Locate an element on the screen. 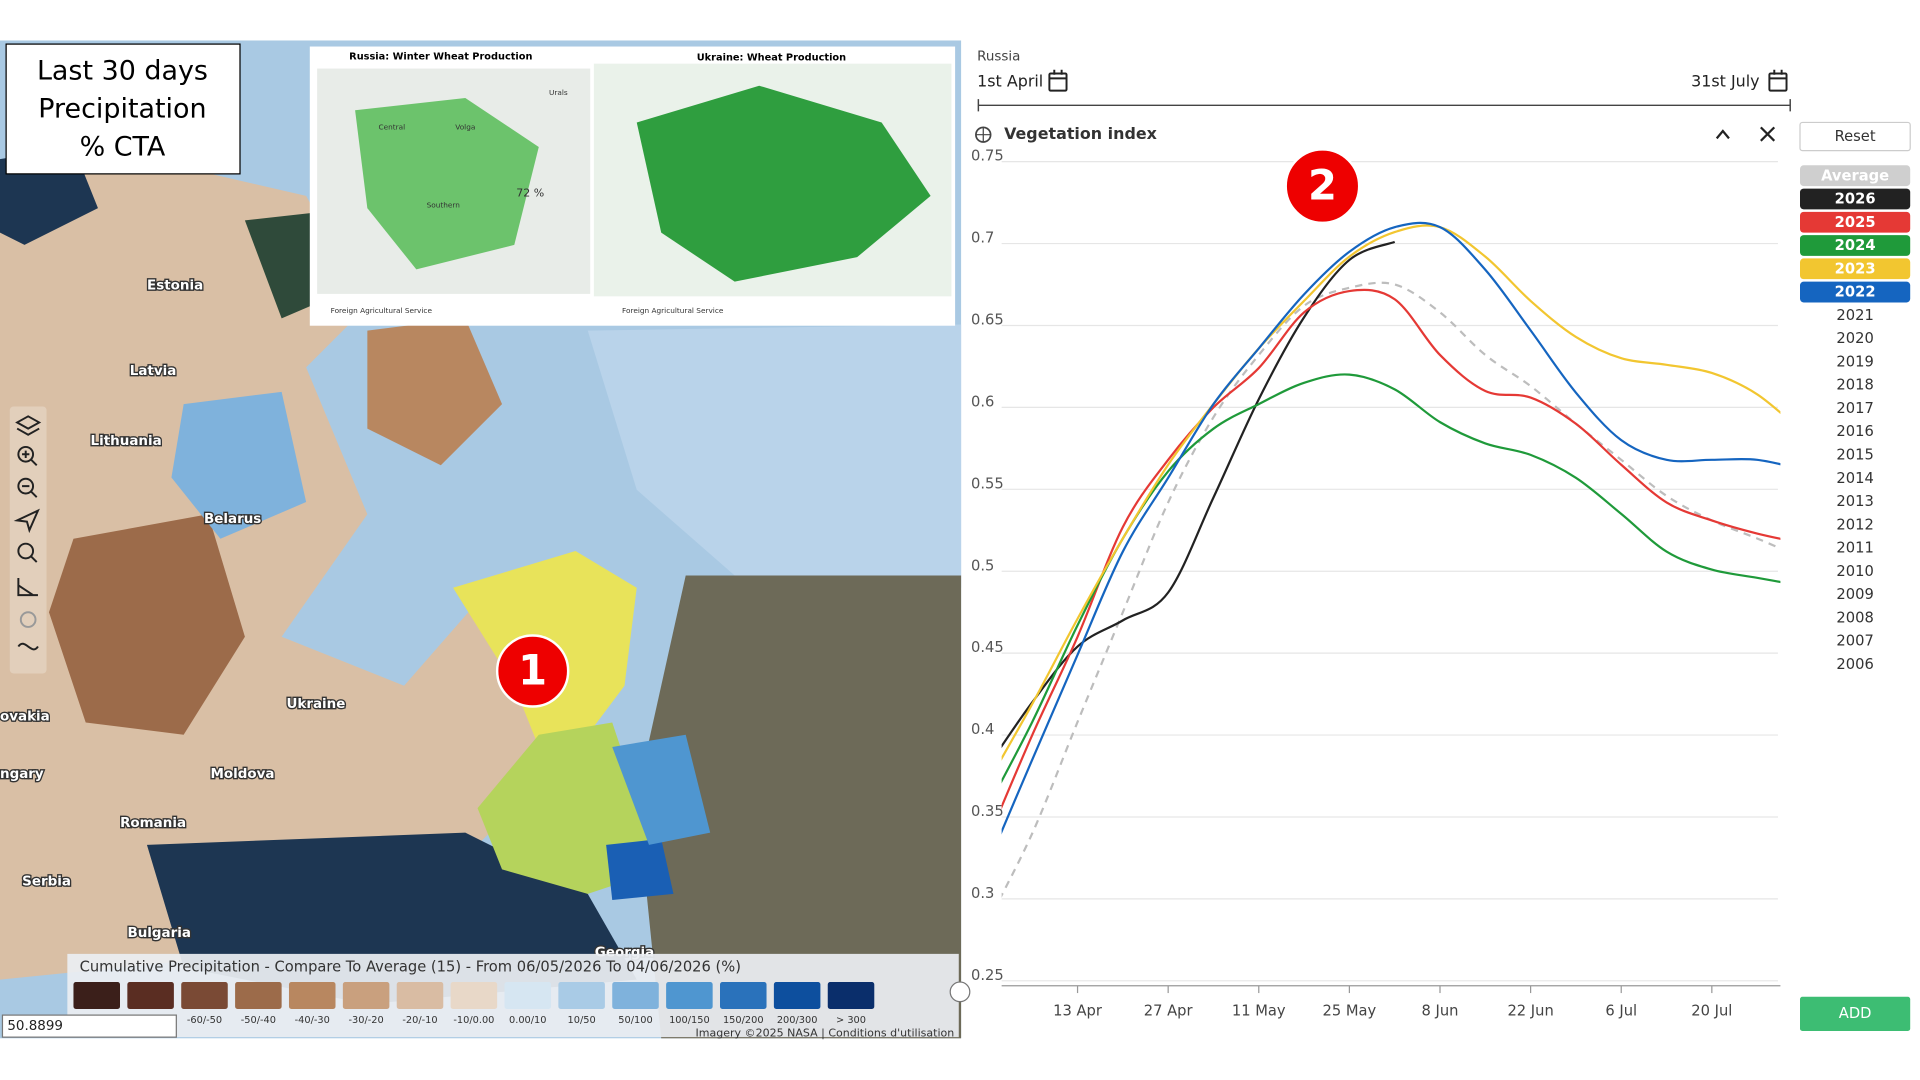 Image resolution: width=1920 pixels, height=1080 pixels. caption-line: Precipitation is located at coordinates (122, 109).